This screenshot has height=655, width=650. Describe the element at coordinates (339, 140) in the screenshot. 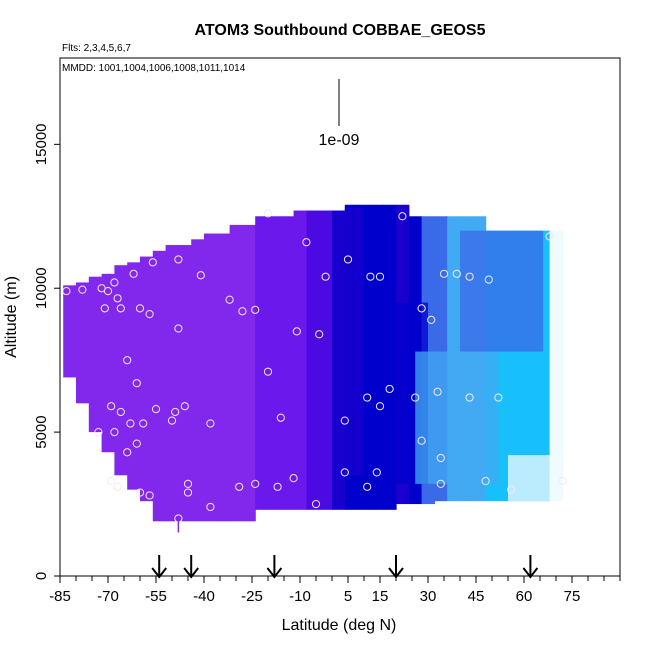

I see `scale-label: 1e-09` at that location.